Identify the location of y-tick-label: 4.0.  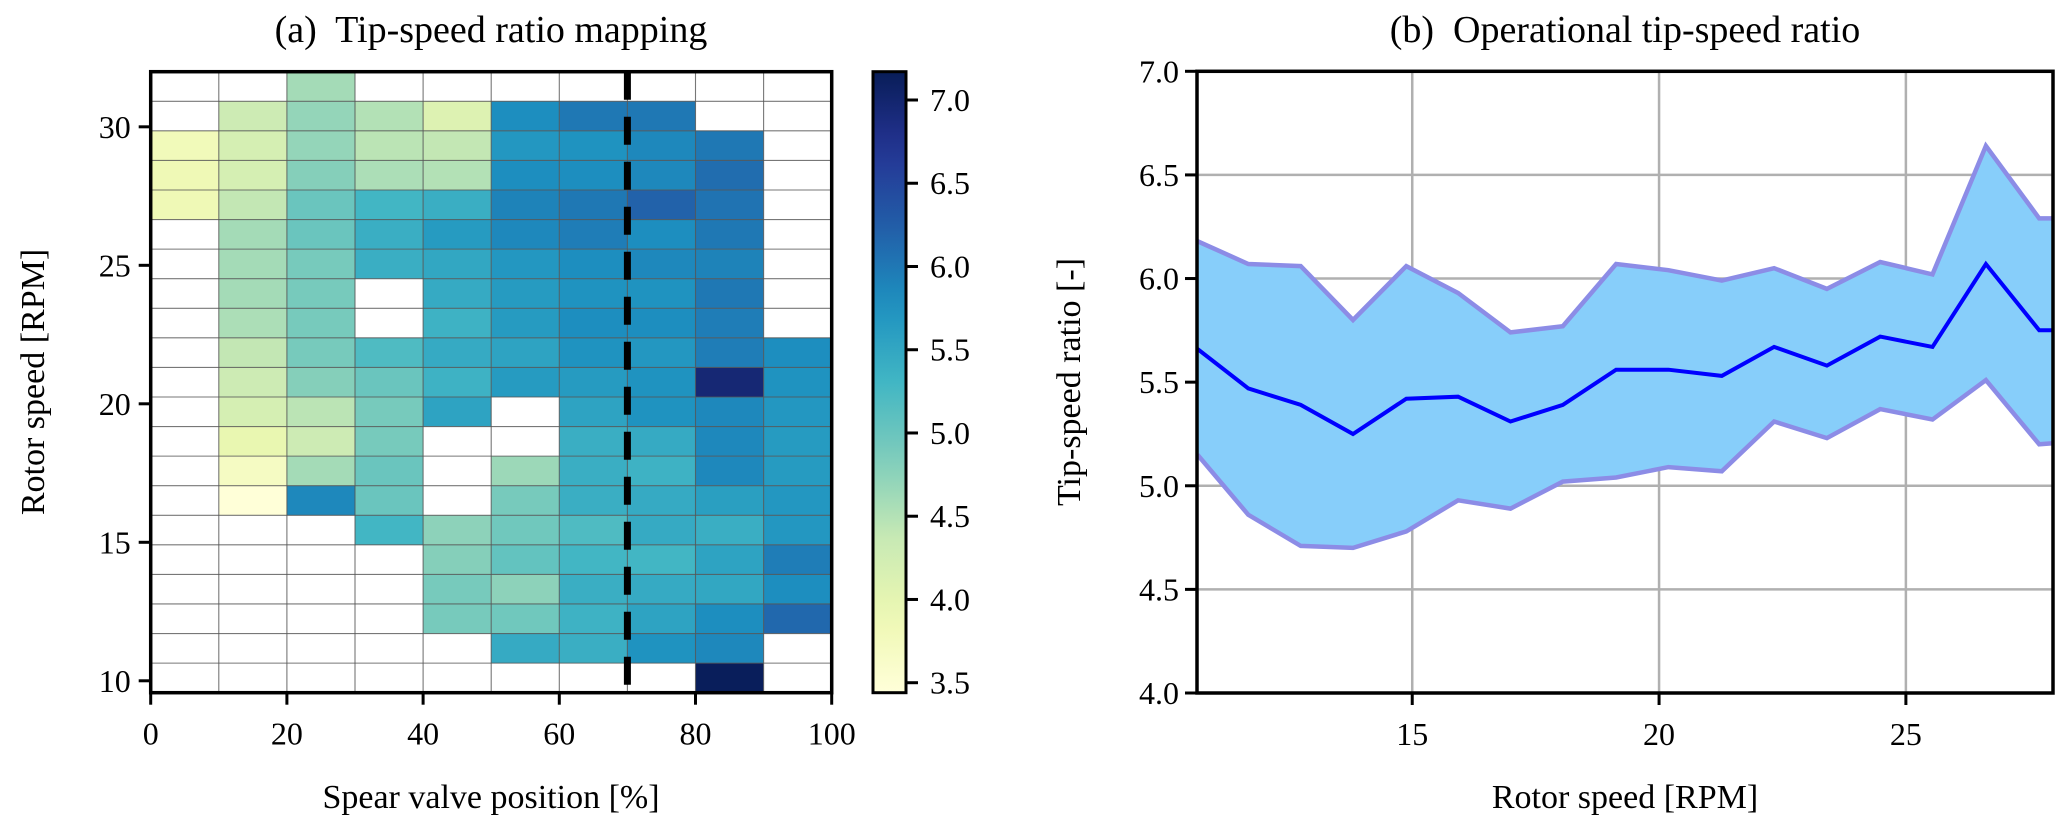
(1159, 693).